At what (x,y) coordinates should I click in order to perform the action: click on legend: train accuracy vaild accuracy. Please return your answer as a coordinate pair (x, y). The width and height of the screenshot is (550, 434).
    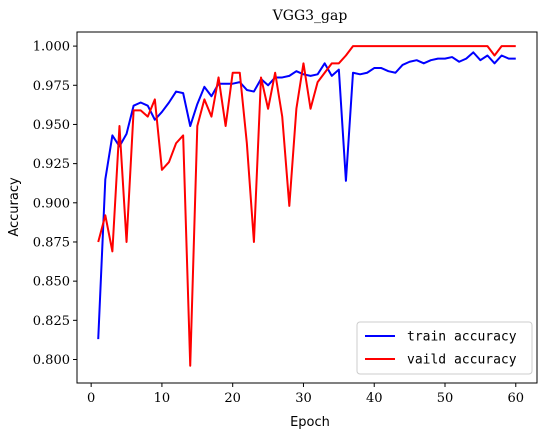
    Looking at the image, I should click on (444, 348).